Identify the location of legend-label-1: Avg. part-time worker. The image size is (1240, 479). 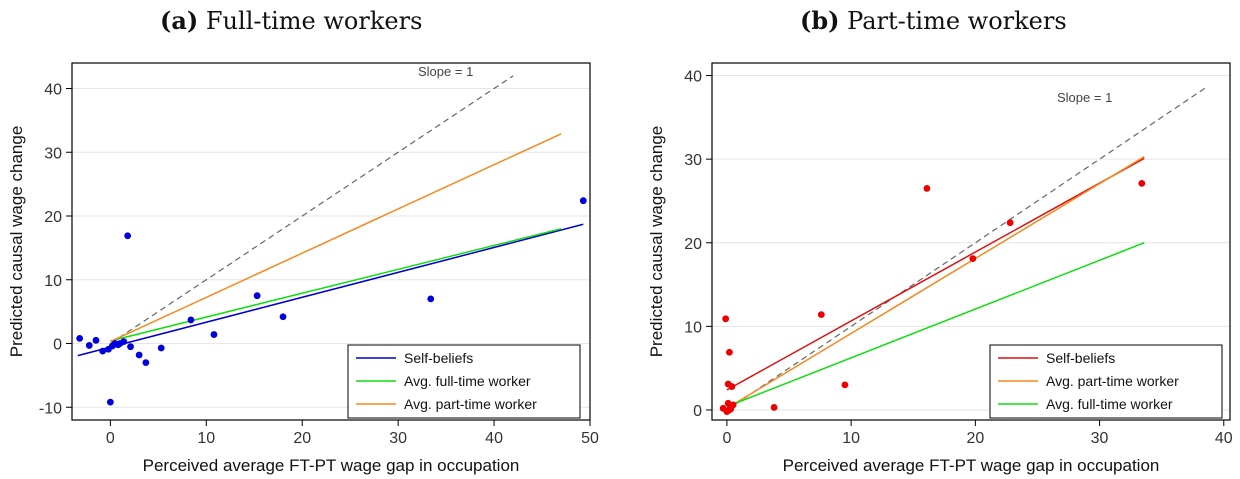
(1112, 381).